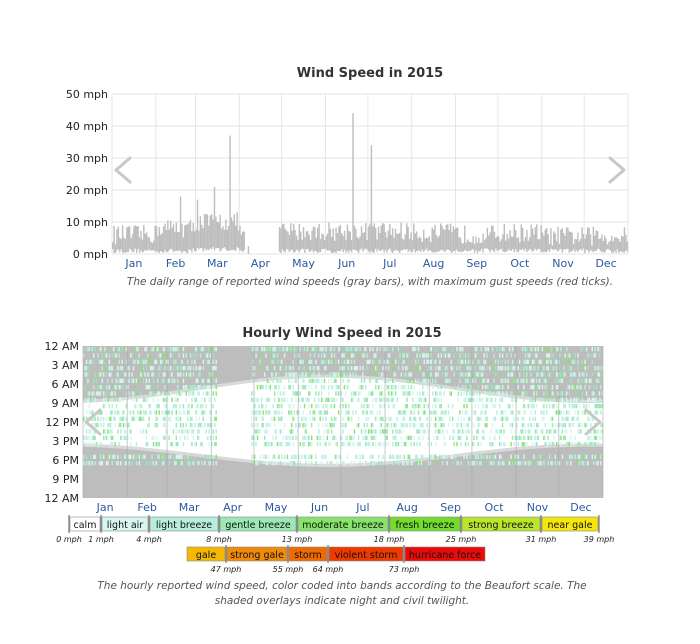  I want to click on chart2-next-arrow-icon, so click(593, 422).